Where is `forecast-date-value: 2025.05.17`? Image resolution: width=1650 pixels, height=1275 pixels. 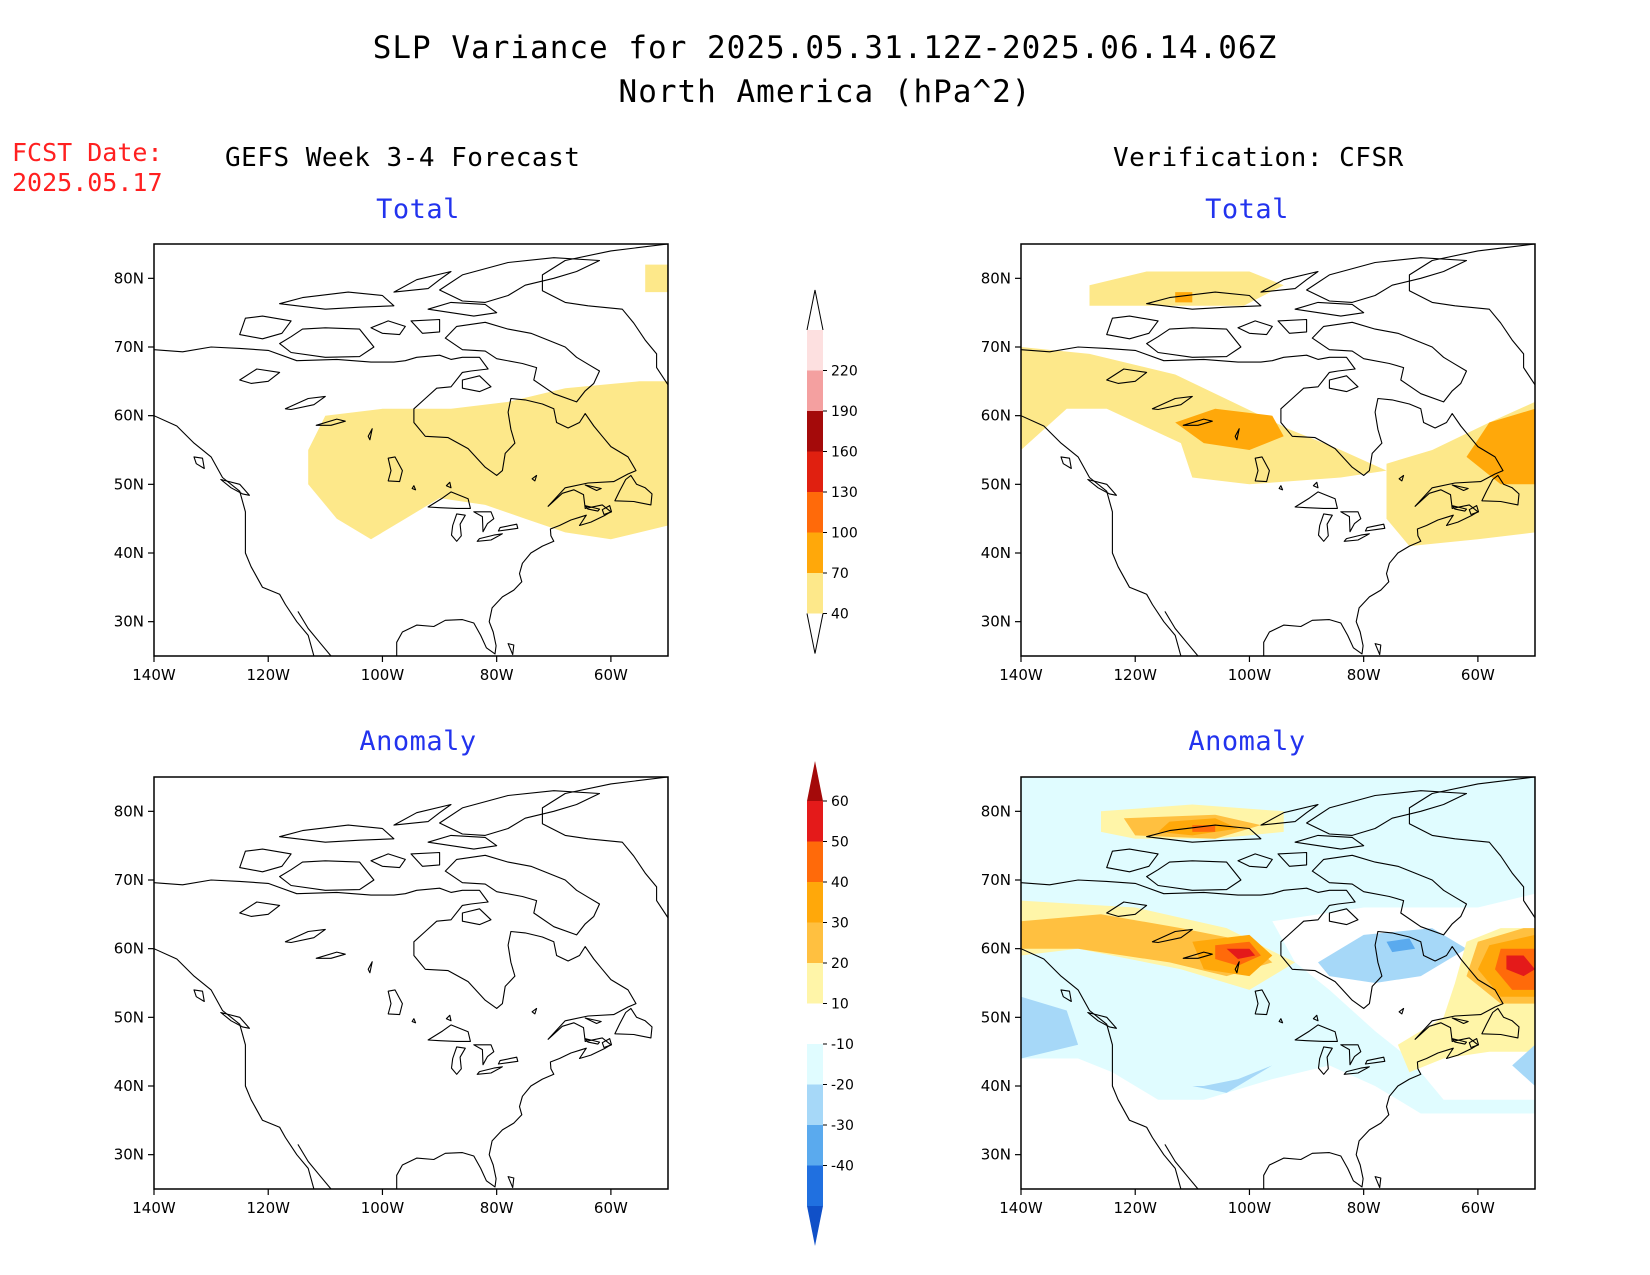
forecast-date-value: 2025.05.17 is located at coordinates (87, 182).